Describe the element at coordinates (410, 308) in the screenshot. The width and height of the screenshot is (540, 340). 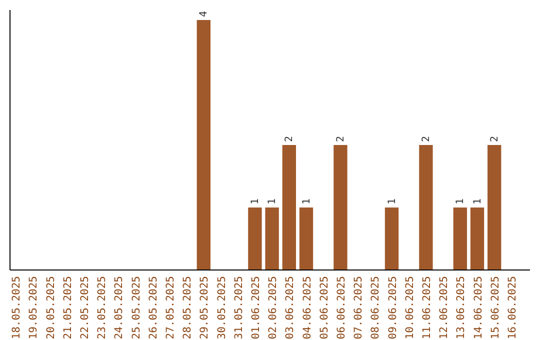
I see `x-tick-label: 10.06.2025` at that location.